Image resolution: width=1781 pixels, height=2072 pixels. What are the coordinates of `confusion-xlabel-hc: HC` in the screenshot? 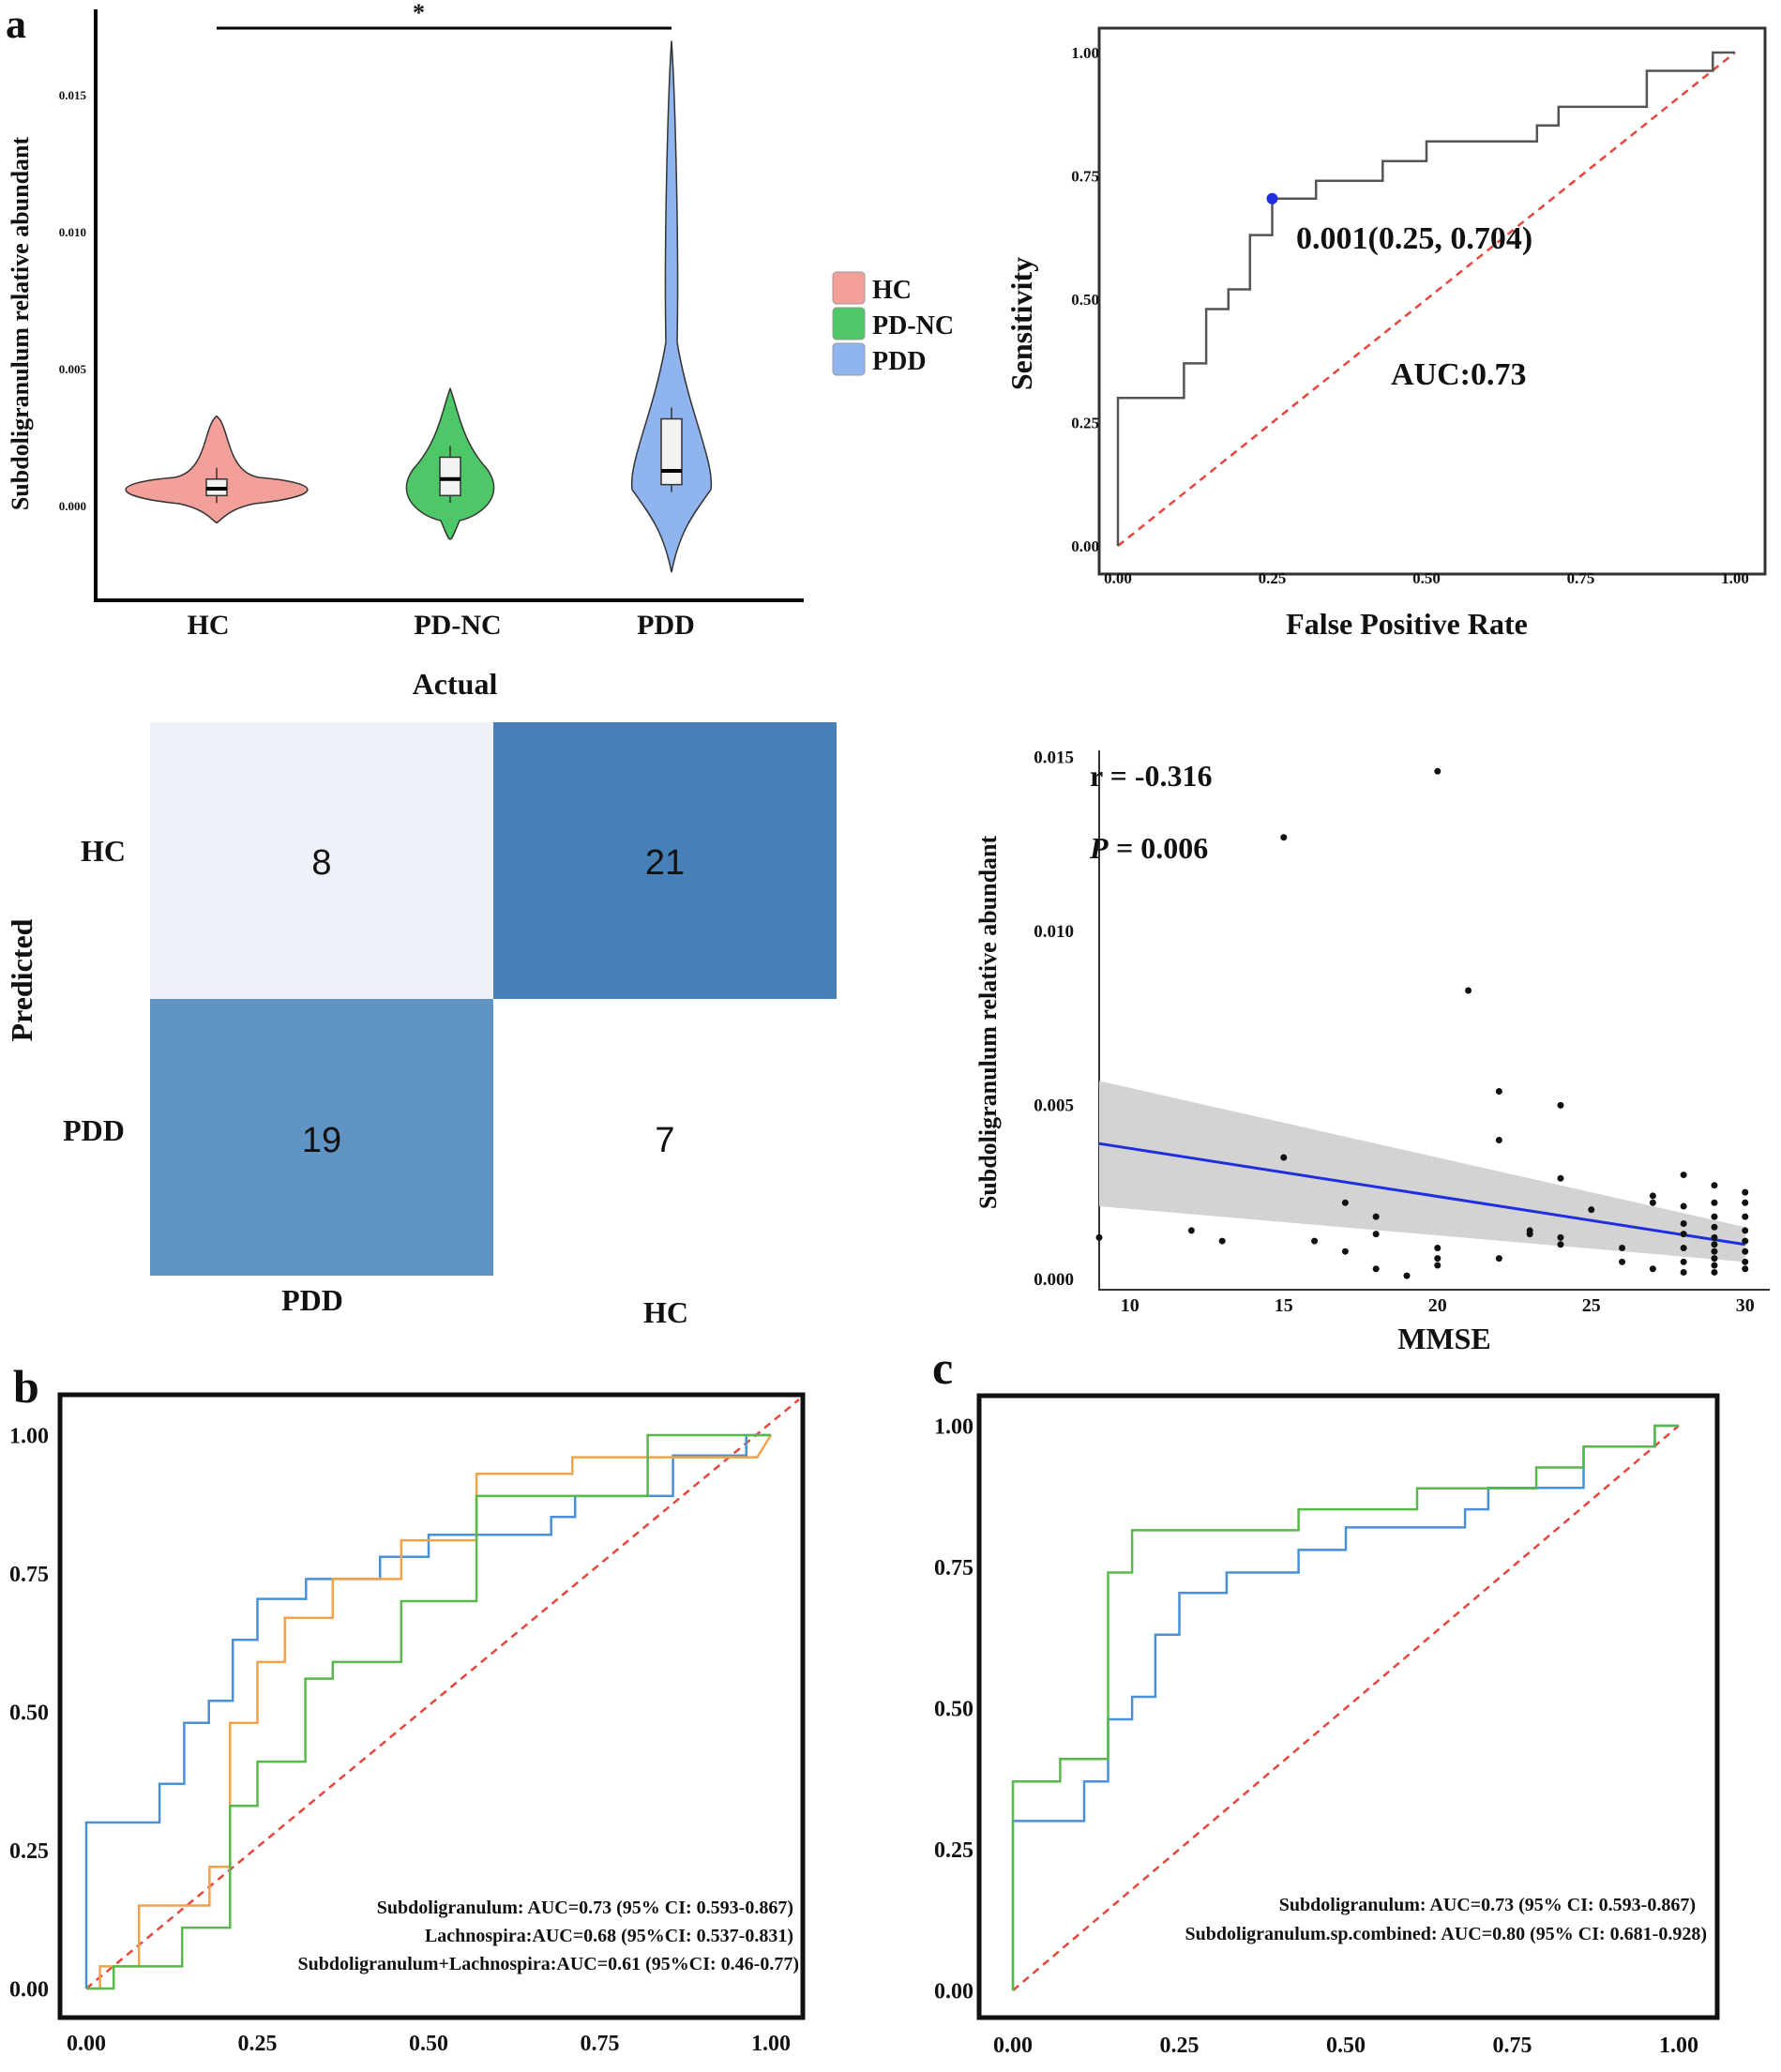 It's located at (666, 1312).